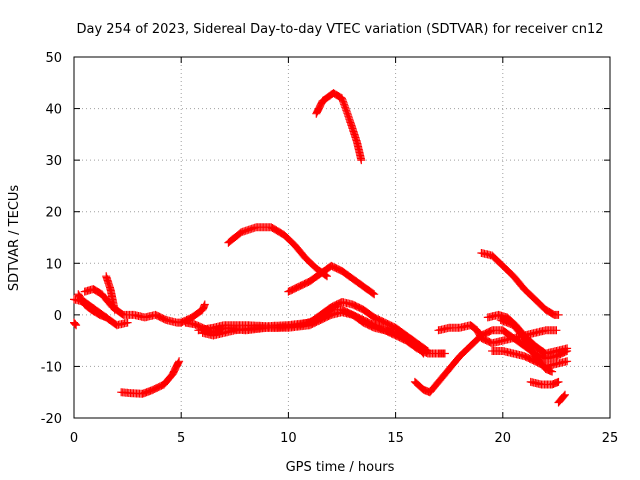 The height and width of the screenshot is (480, 640). Describe the element at coordinates (395, 438) in the screenshot. I see `x-tick-label: 15` at that location.